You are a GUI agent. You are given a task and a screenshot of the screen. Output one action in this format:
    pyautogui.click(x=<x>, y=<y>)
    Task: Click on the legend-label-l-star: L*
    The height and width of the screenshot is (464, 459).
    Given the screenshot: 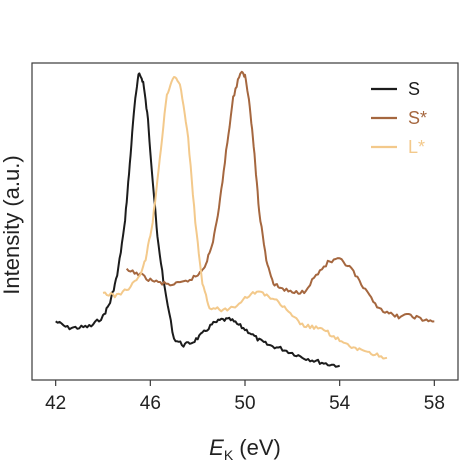 What is the action you would take?
    pyautogui.click(x=416, y=147)
    